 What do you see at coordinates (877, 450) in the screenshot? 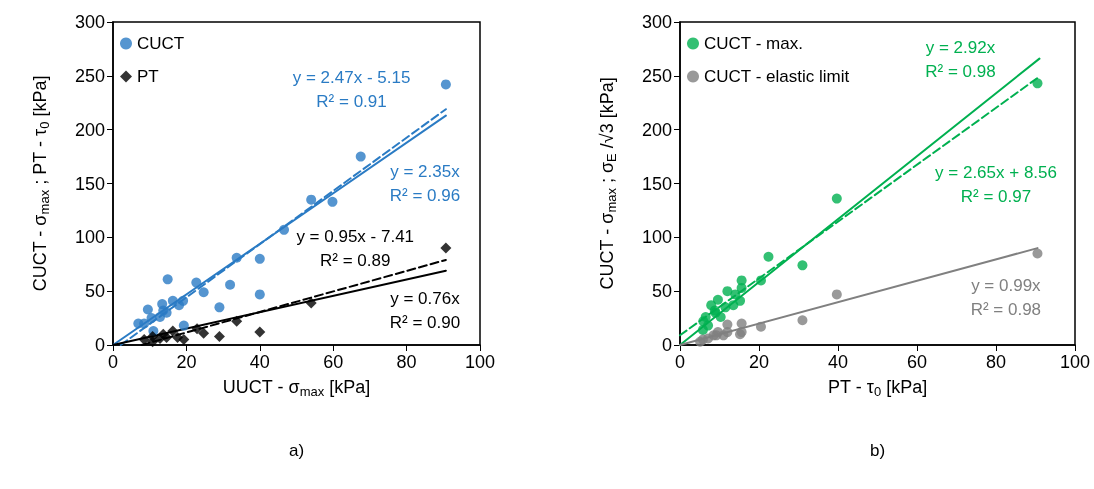
I see `text: b)` at bounding box center [877, 450].